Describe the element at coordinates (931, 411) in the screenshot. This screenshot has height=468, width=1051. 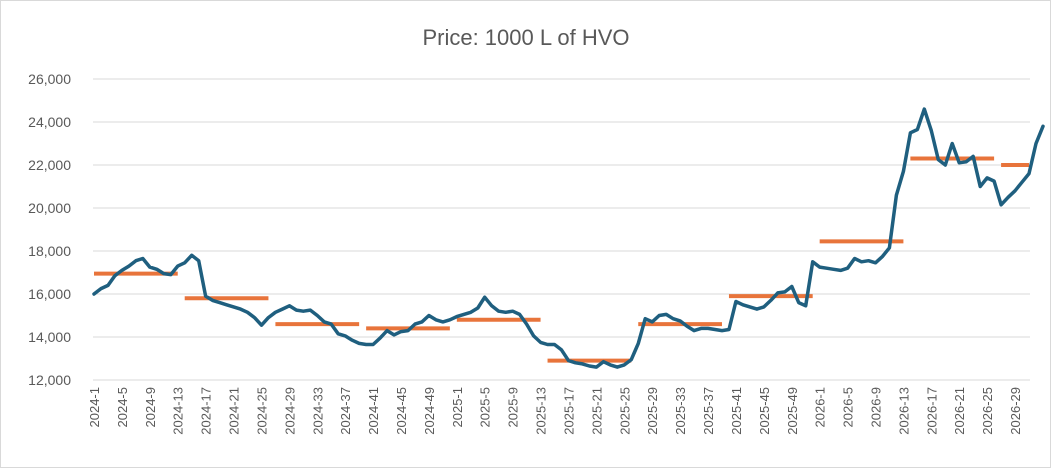
I see `x-tick-label: 2026-17` at that location.